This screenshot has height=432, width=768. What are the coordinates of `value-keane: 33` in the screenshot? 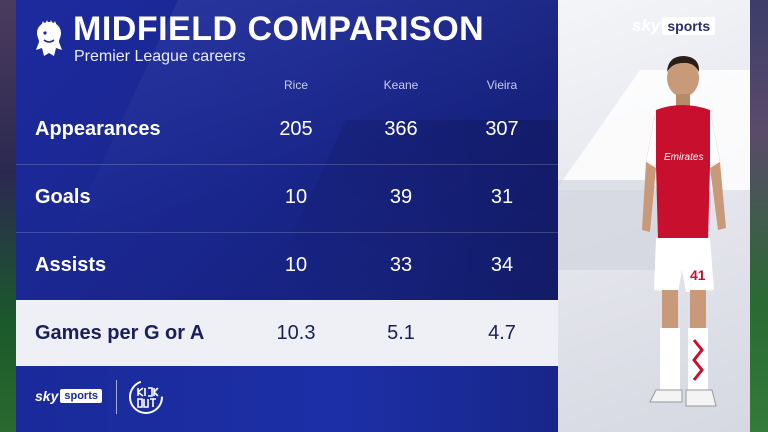 It's located at (401, 265).